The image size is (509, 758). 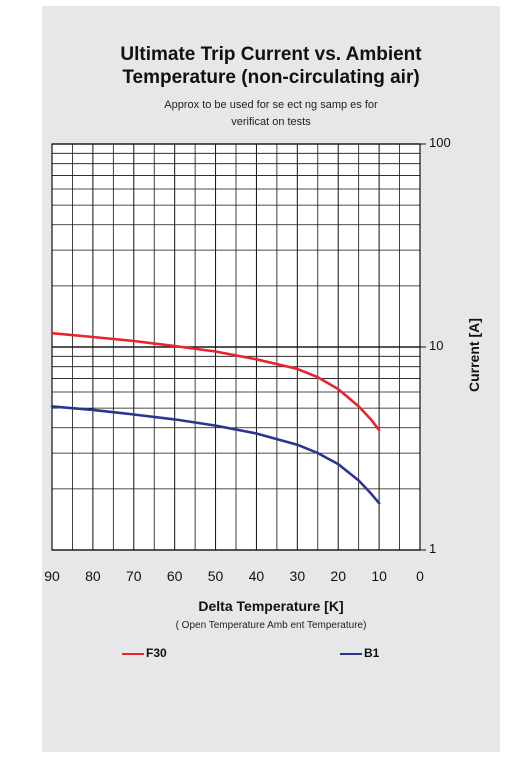 I want to click on y-tick-label: 10, so click(x=436, y=345).